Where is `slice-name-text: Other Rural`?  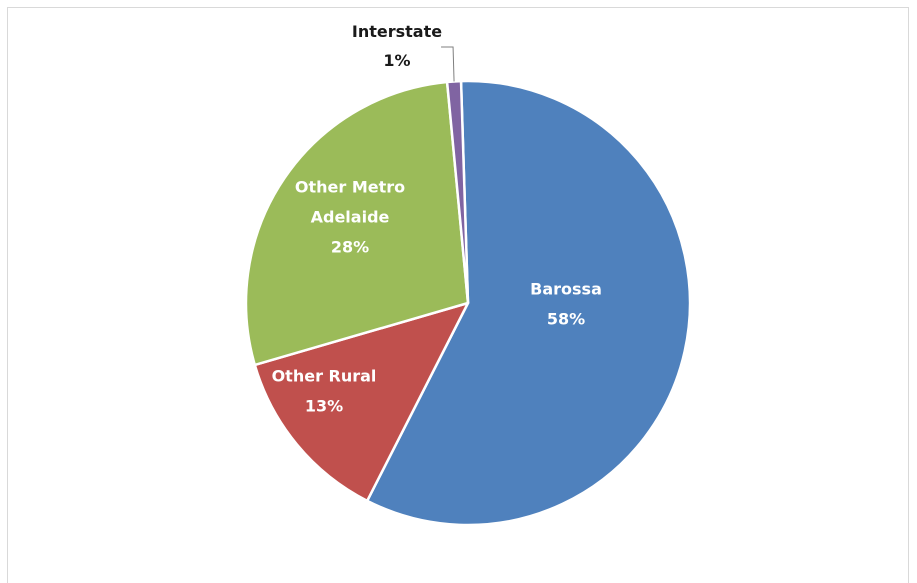 slice-name-text: Other Rural is located at coordinates (324, 376).